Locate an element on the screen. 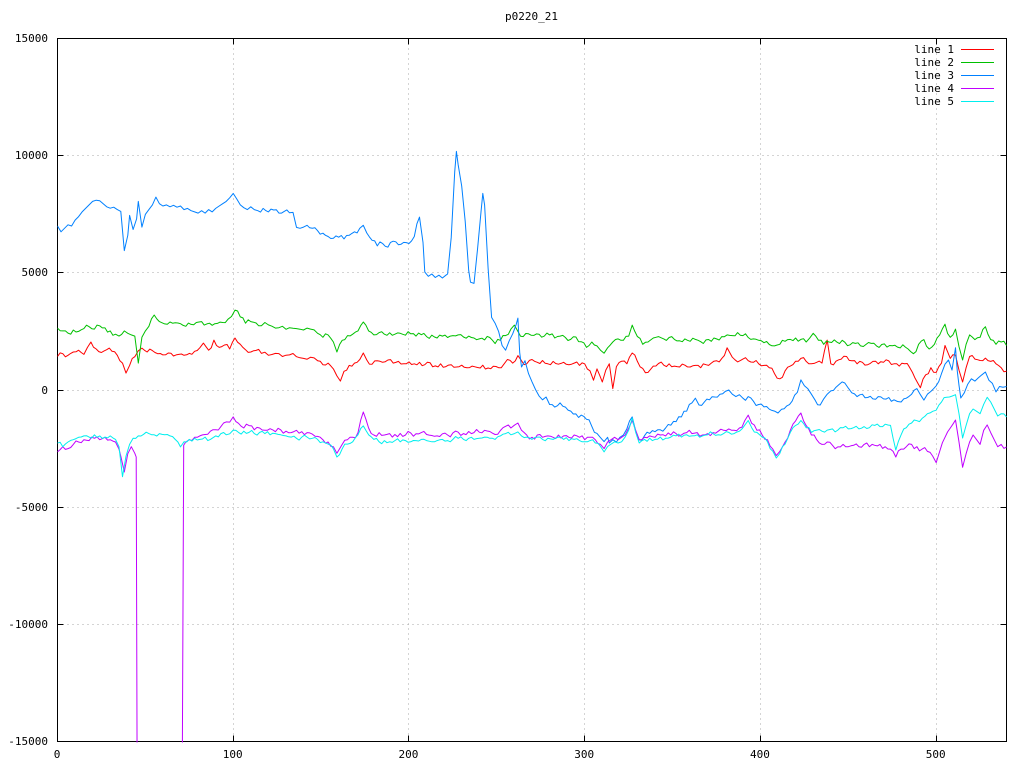 This screenshot has height=768, width=1024. y-tick-label: -5000 is located at coordinates (31, 507).